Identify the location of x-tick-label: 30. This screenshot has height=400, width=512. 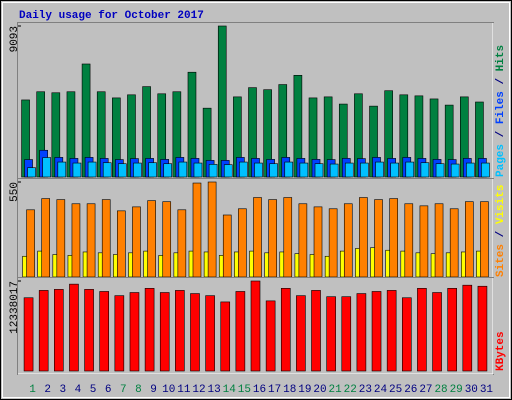
(471, 390).